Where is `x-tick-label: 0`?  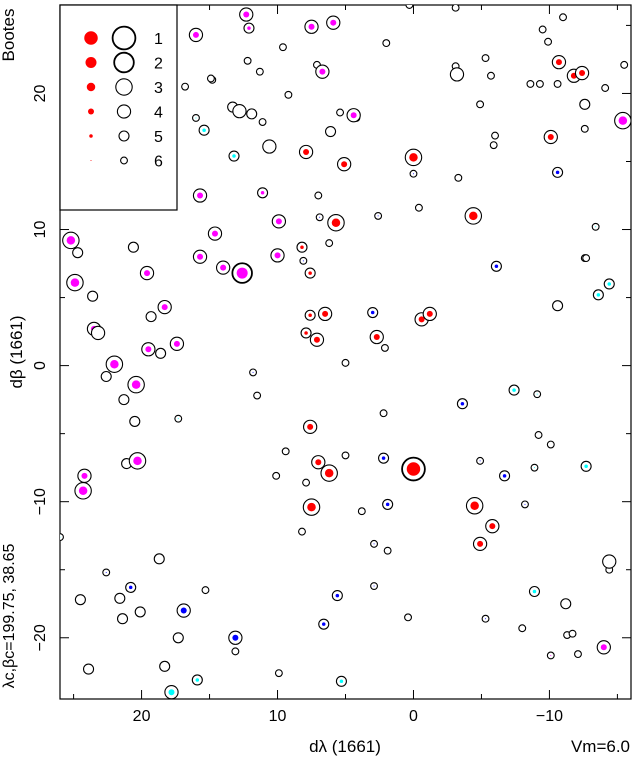 x-tick-label: 0 is located at coordinates (413, 716).